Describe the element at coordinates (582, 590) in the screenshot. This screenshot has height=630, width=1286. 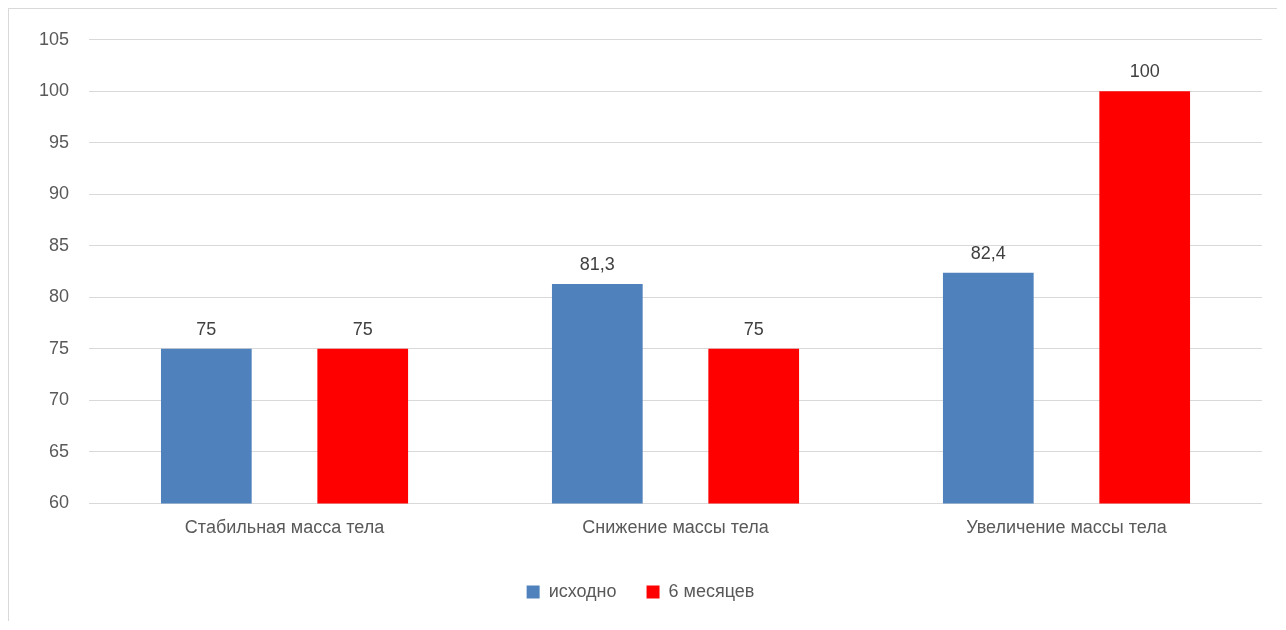
I see `legend-label: исходно` at that location.